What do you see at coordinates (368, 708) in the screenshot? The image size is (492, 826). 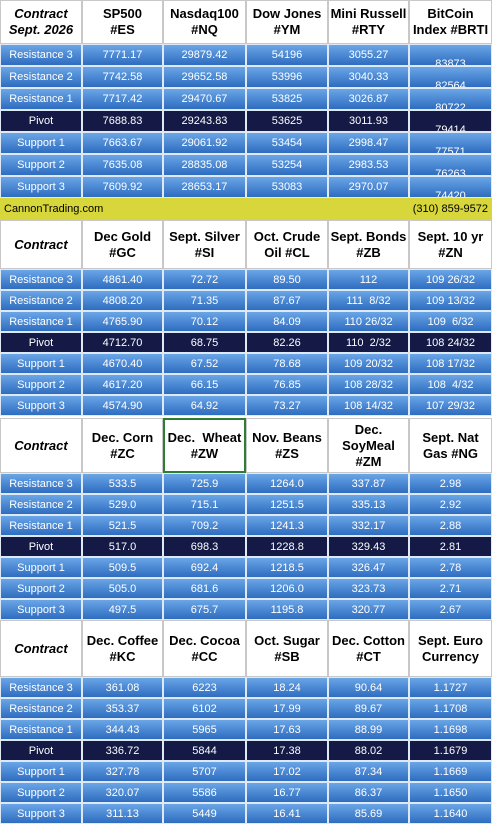 I see `value-text: 89.67` at bounding box center [368, 708].